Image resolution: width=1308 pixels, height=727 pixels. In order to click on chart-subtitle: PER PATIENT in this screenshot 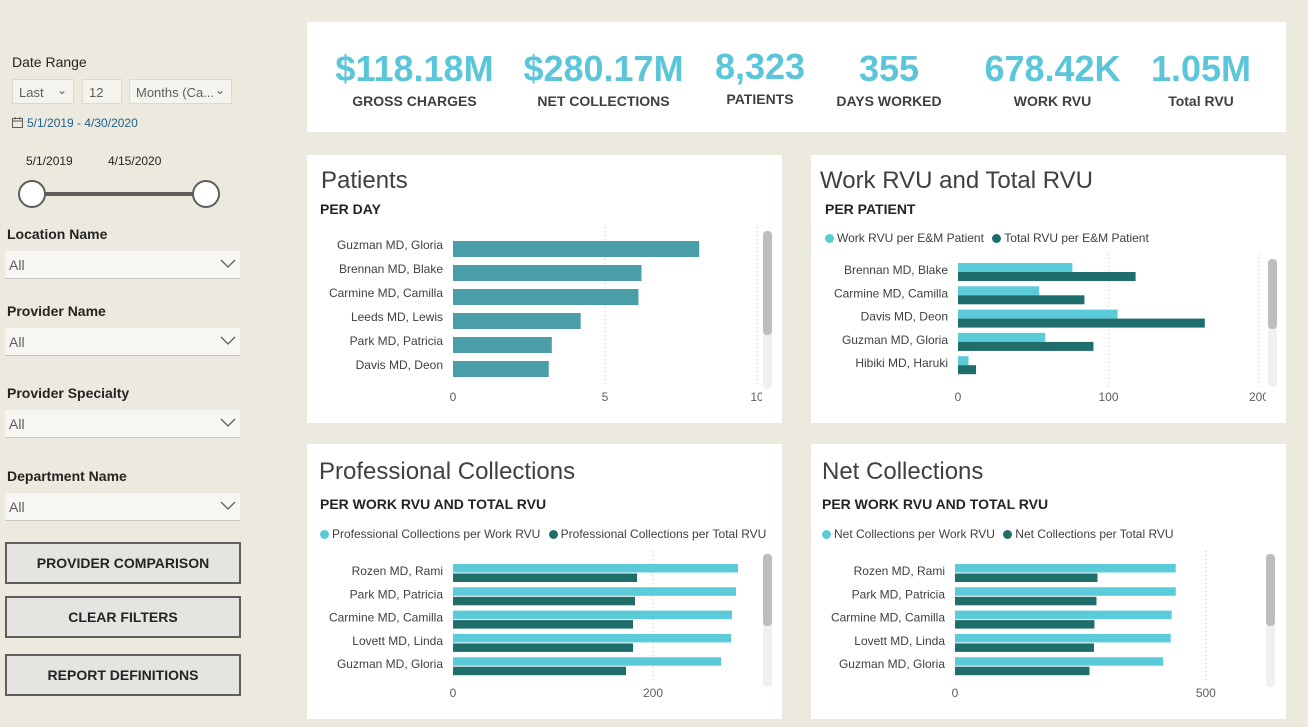, I will do `click(870, 209)`.